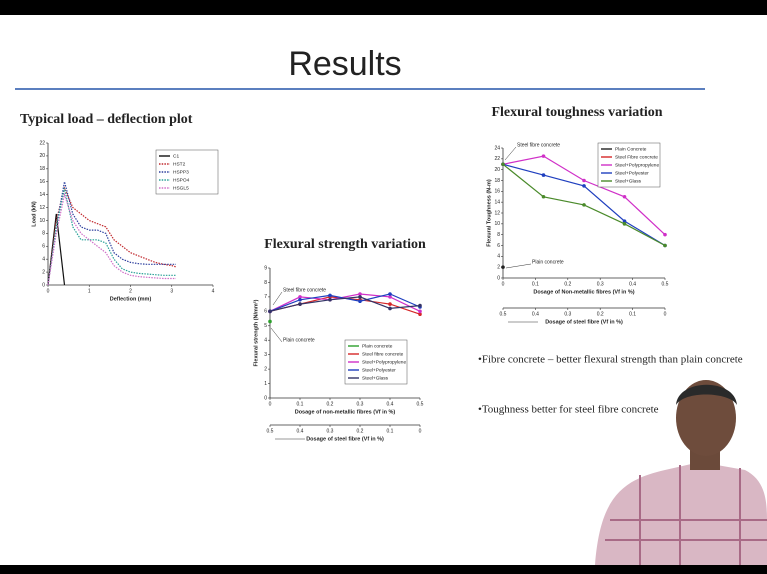  What do you see at coordinates (489, 213) in the screenshot?
I see `y-axis-label: Flexural Toughness (N-m)` at bounding box center [489, 213].